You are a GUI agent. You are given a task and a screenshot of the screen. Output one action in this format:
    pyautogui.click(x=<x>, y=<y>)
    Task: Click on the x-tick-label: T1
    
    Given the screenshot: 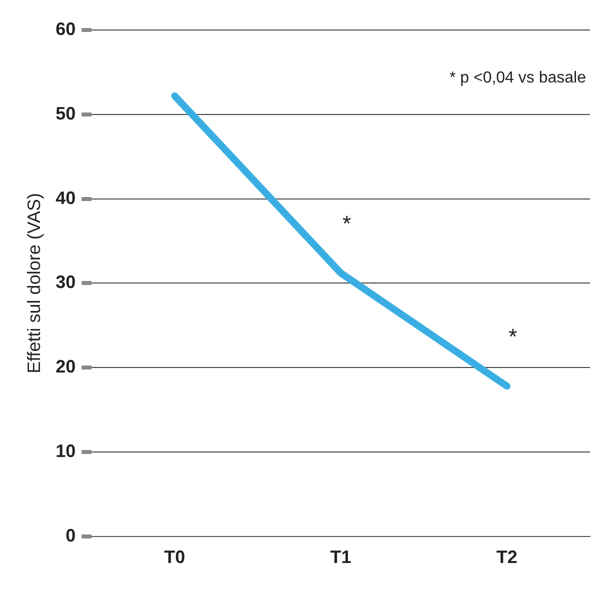 What is the action you would take?
    pyautogui.click(x=341, y=557)
    